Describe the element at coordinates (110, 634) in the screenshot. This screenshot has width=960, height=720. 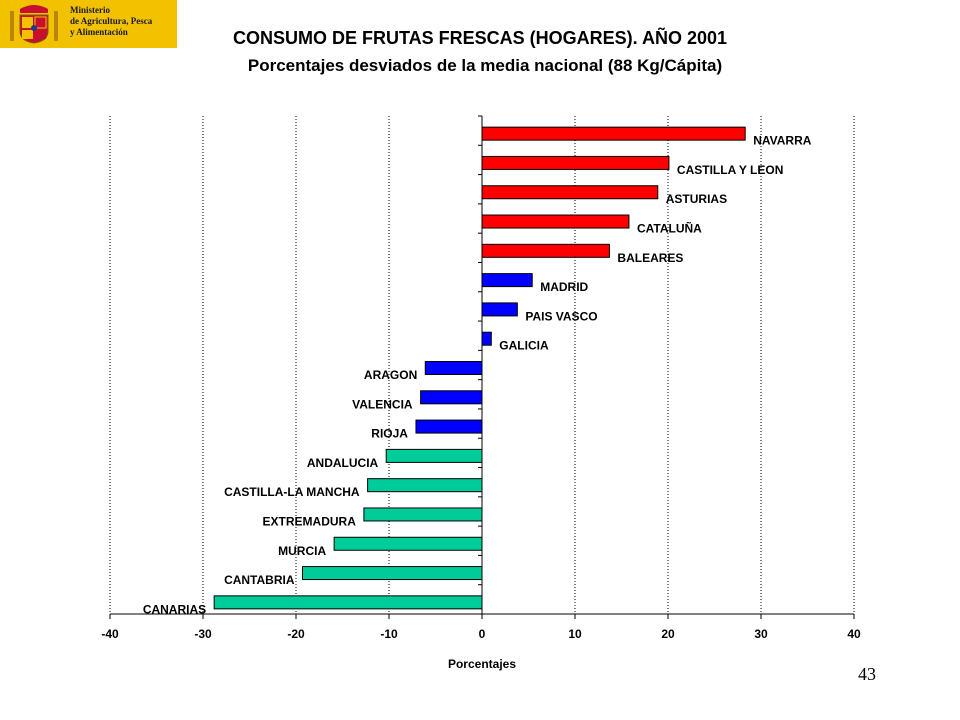
I see `x-tick-label: -40` at that location.